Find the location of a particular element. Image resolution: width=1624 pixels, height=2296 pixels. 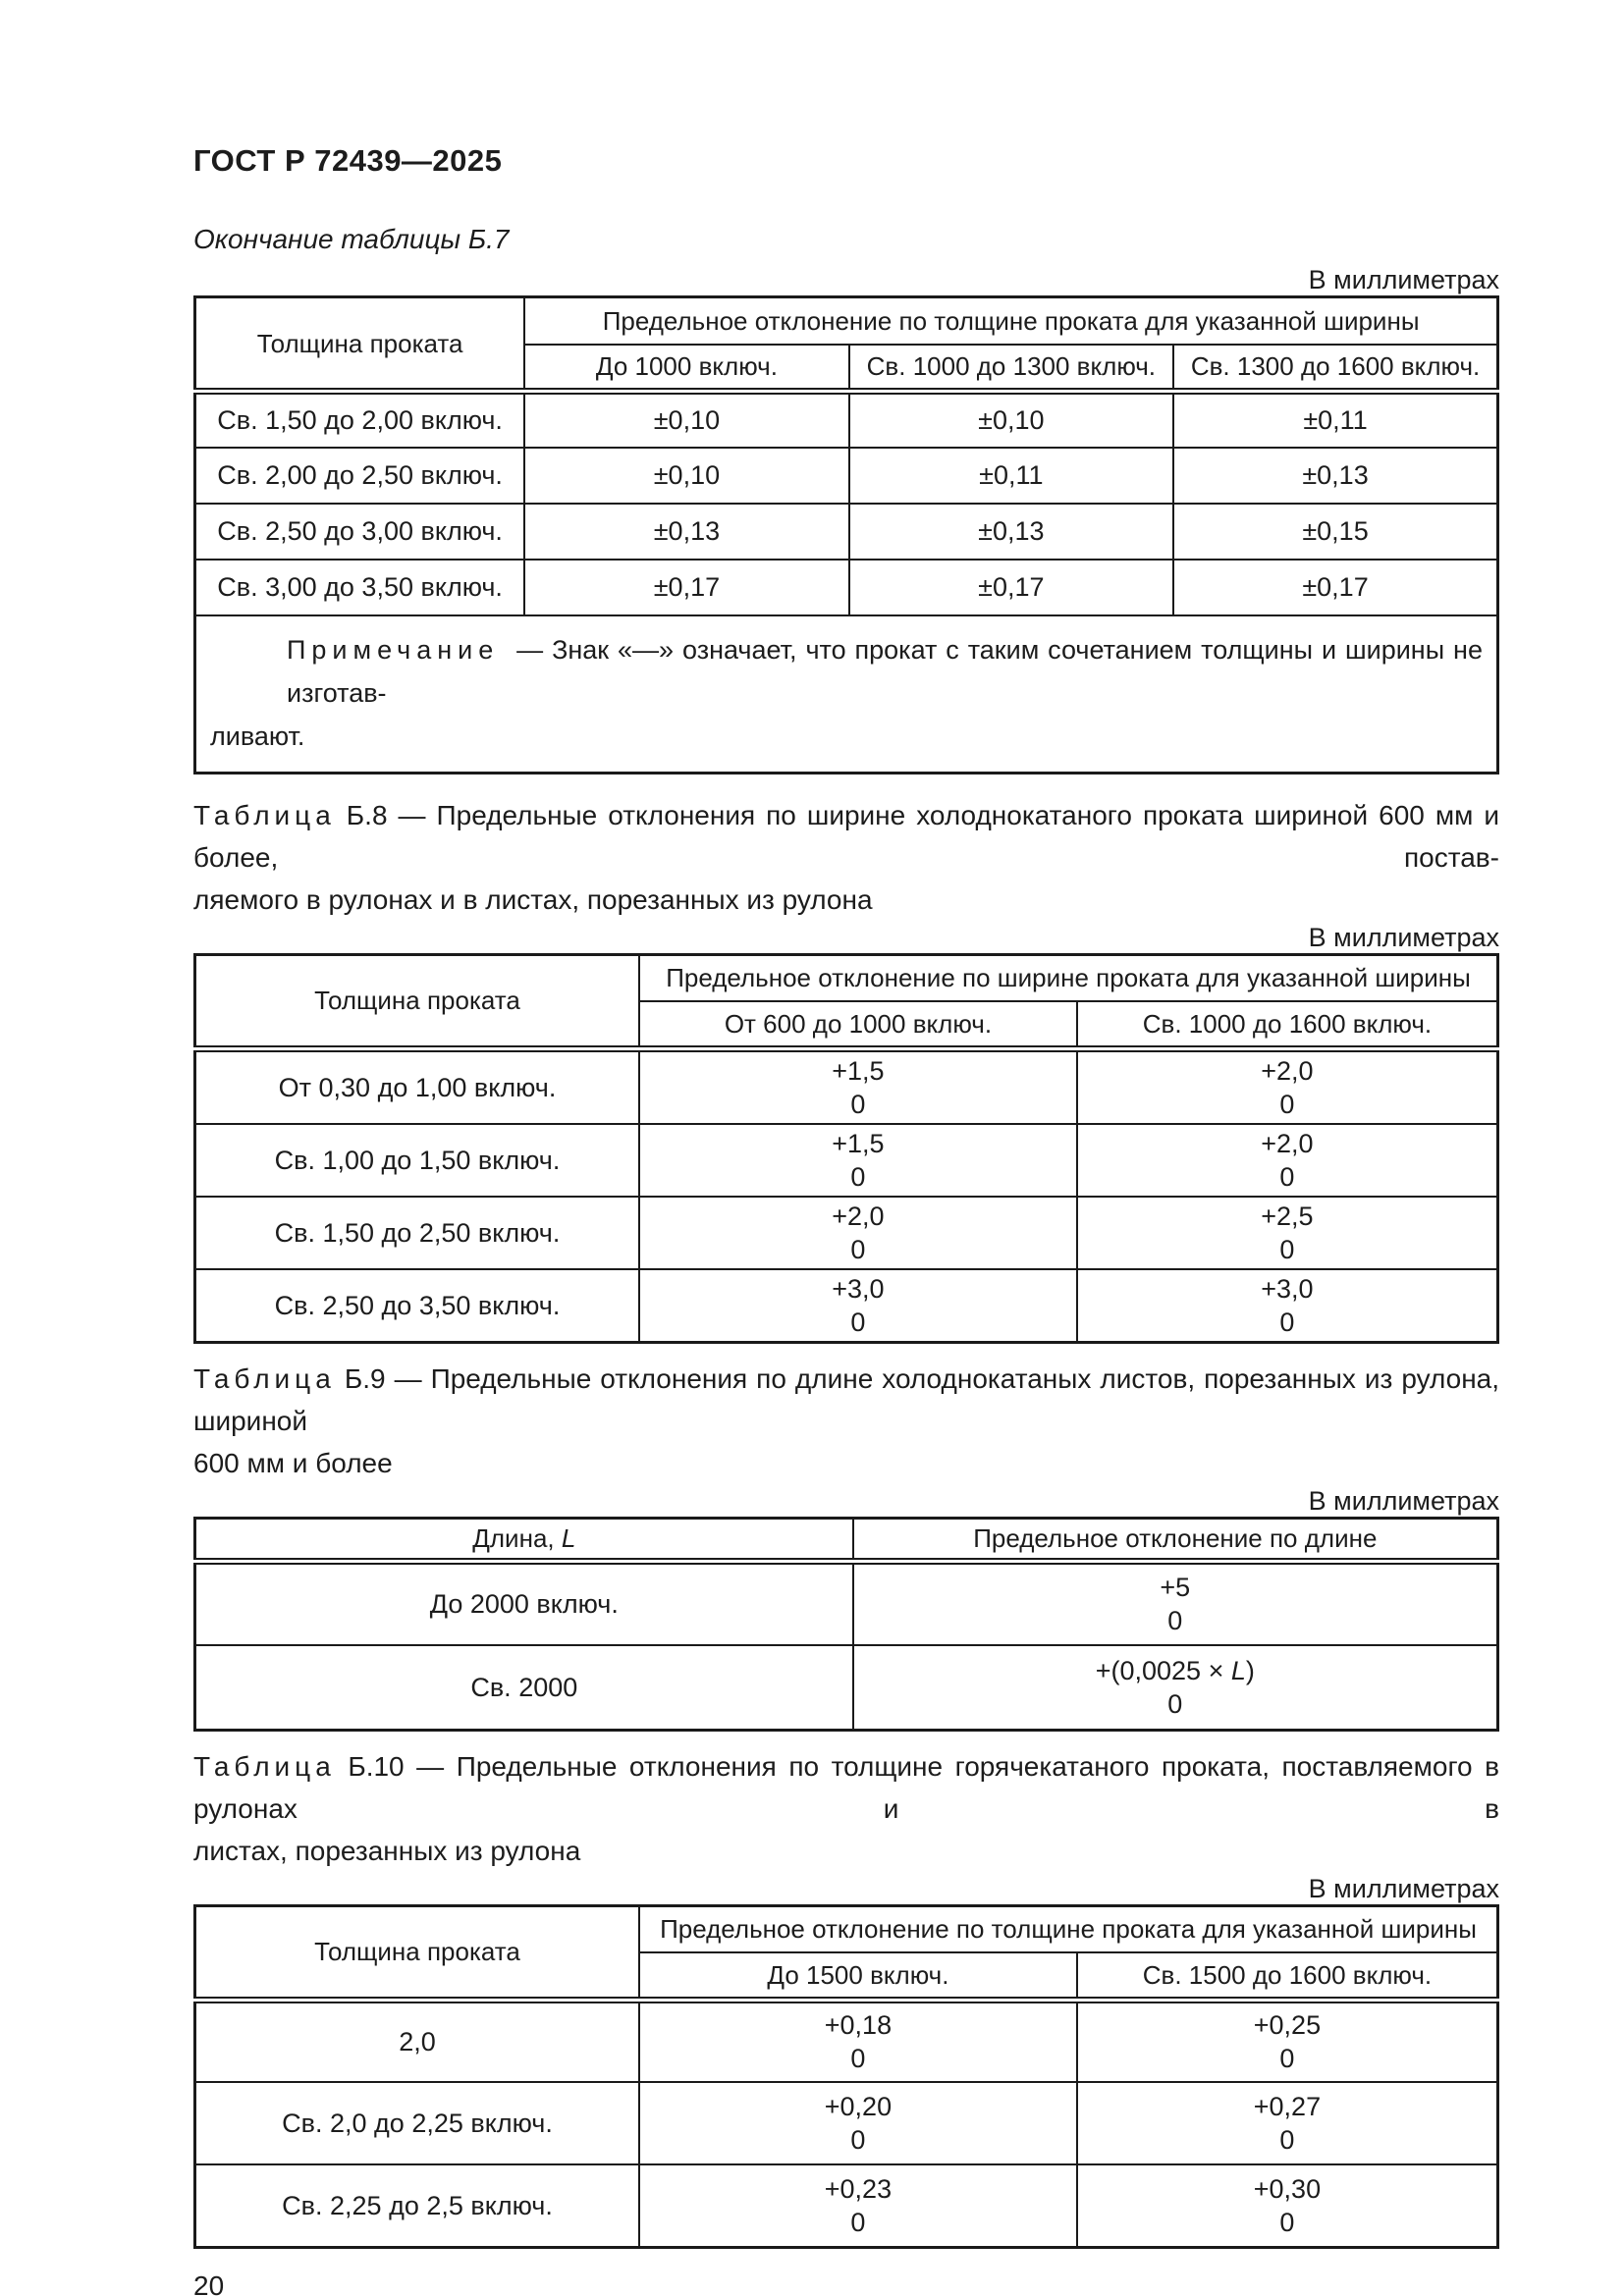

row-thickness: Св. 2,50 до 3,50 включ. is located at coordinates (416, 1305).